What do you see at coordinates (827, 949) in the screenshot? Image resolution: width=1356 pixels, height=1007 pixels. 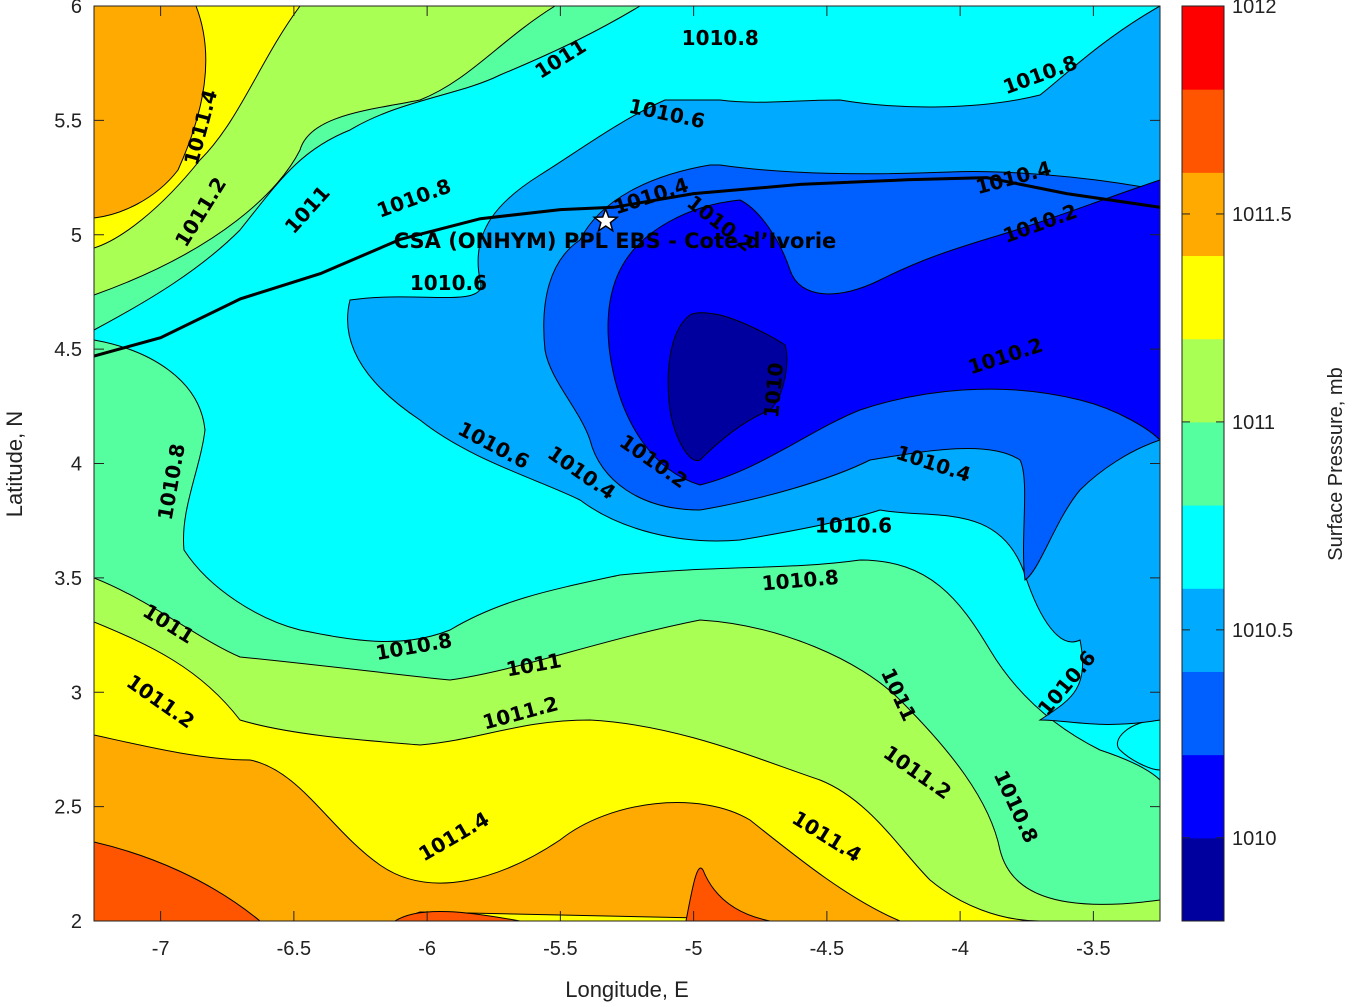 I see `x-tick-label: -4.5` at bounding box center [827, 949].